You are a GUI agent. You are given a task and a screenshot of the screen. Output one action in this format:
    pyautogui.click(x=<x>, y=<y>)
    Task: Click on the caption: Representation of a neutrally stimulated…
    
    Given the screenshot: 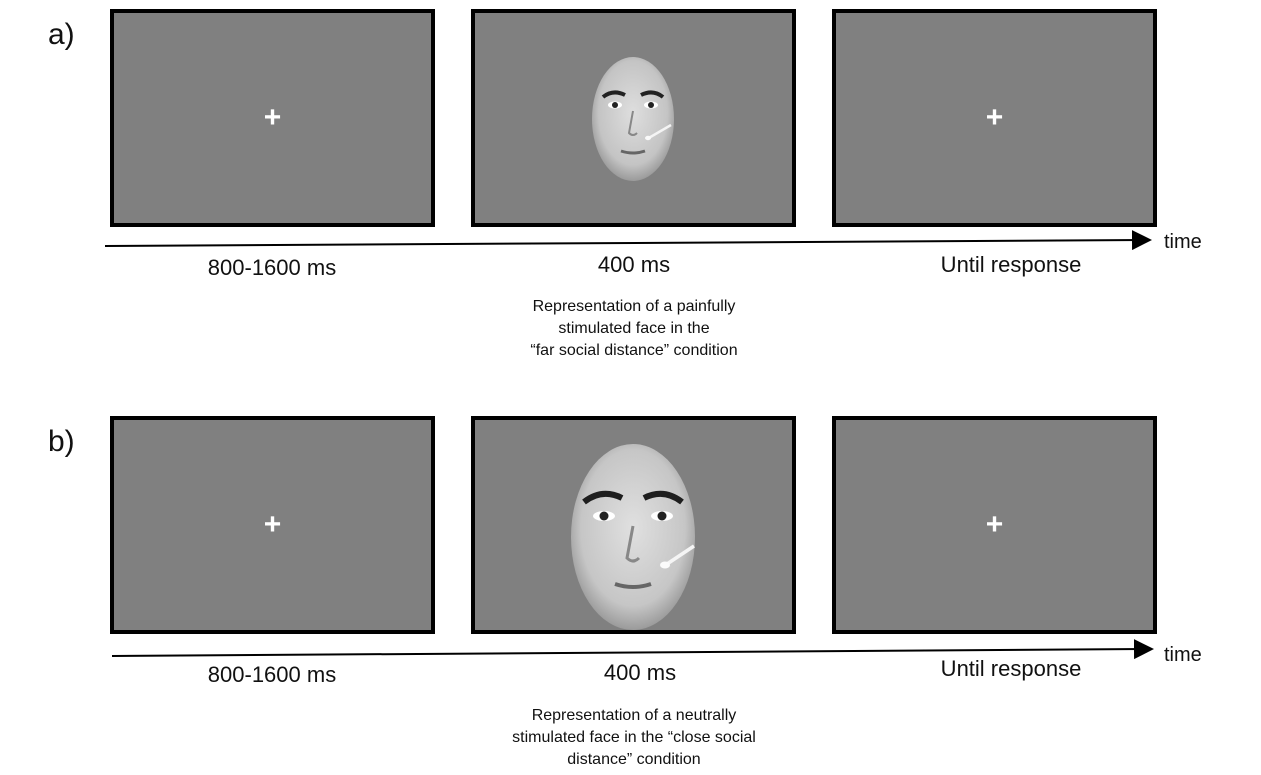 What is the action you would take?
    pyautogui.click(x=634, y=738)
    